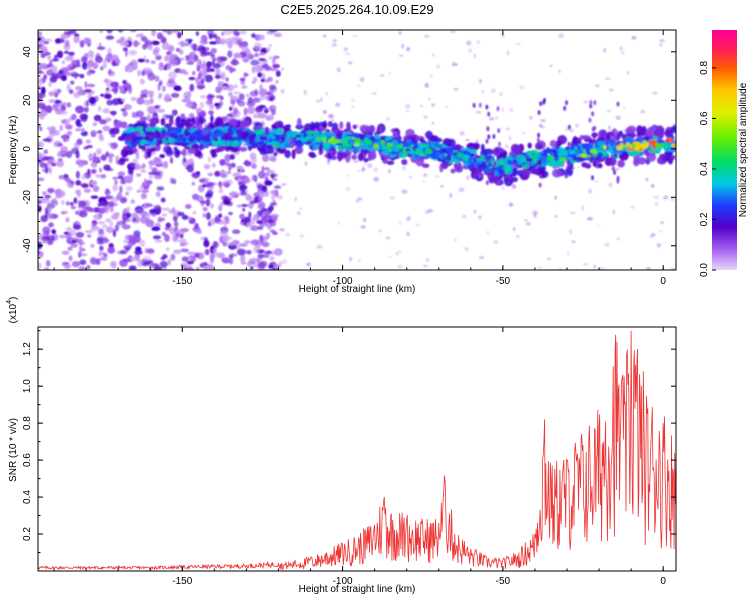 Image resolution: width=750 pixels, height=600 pixels. I want to click on snr-scale-exponent: 4, so click(9, 302).